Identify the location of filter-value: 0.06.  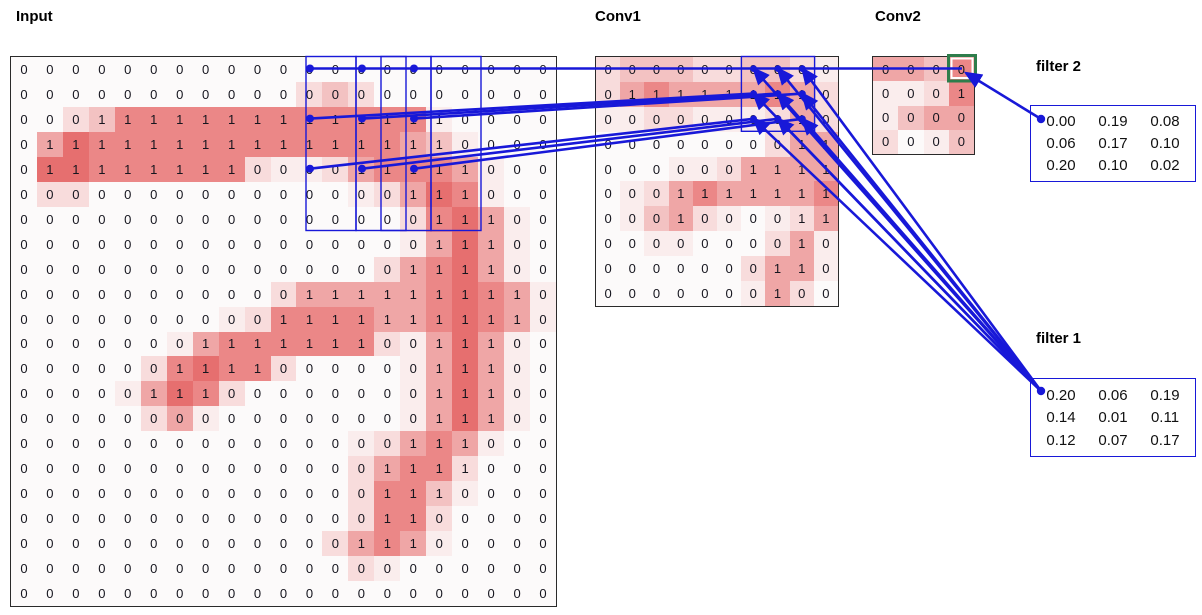
(1113, 395).